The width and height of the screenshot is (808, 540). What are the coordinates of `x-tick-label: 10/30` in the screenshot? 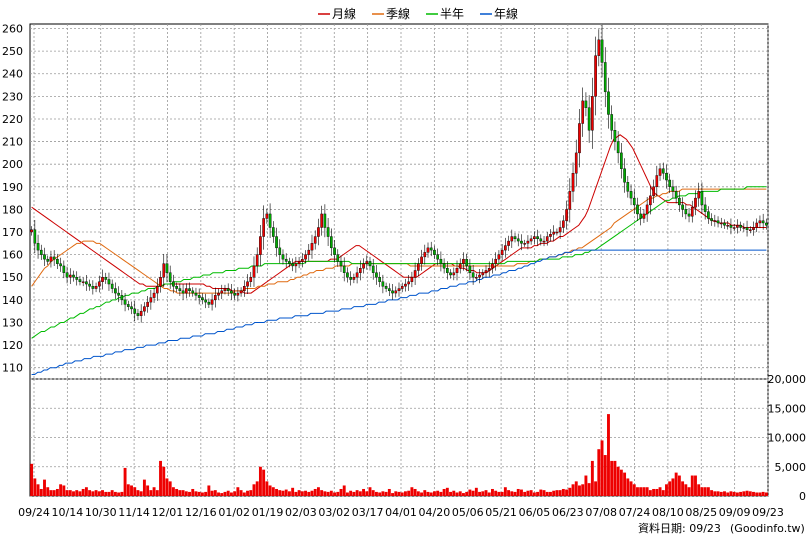 It's located at (101, 512).